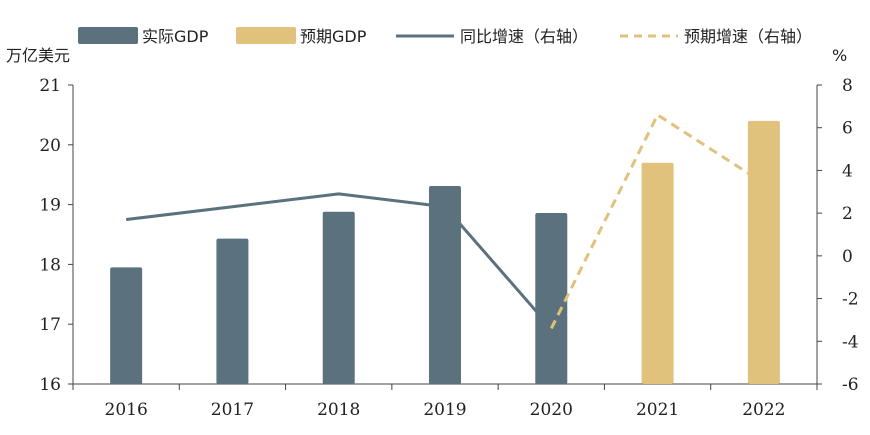 The width and height of the screenshot is (870, 435). I want to click on legend-label-forecast-gdp: 预期GDP, so click(333, 36).